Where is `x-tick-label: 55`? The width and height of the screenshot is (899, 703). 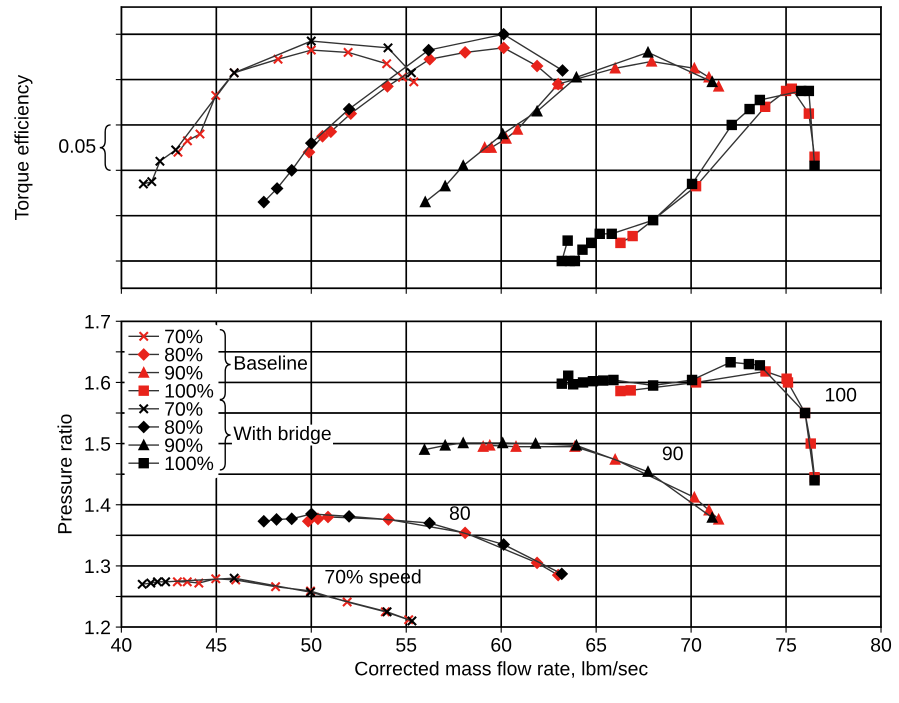 x-tick-label: 55 is located at coordinates (406, 645).